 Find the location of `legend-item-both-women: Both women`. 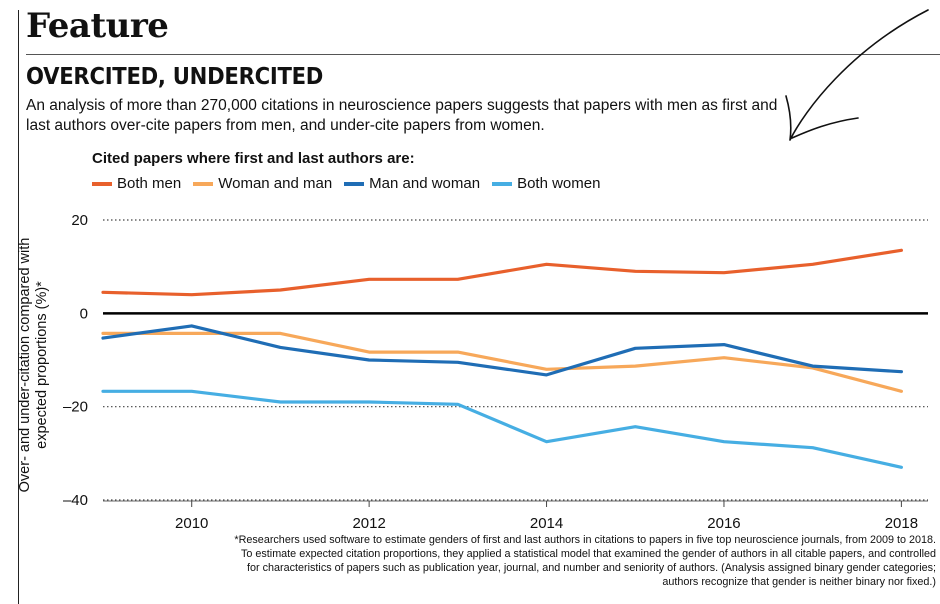

legend-item-both-women: Both women is located at coordinates (546, 183).